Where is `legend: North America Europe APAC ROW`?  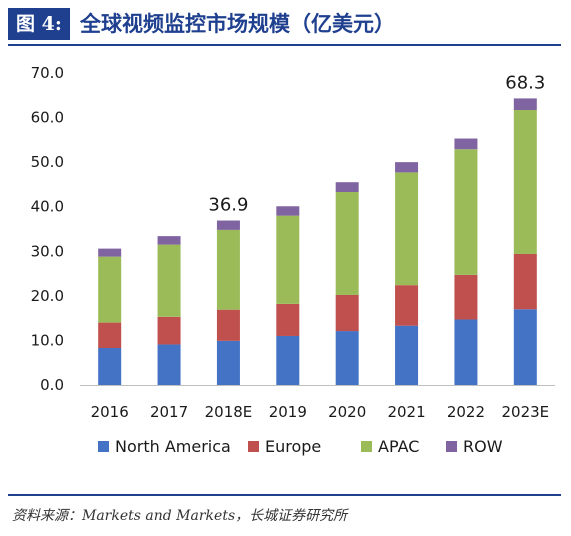
legend: North America Europe APAC ROW is located at coordinates (300, 446).